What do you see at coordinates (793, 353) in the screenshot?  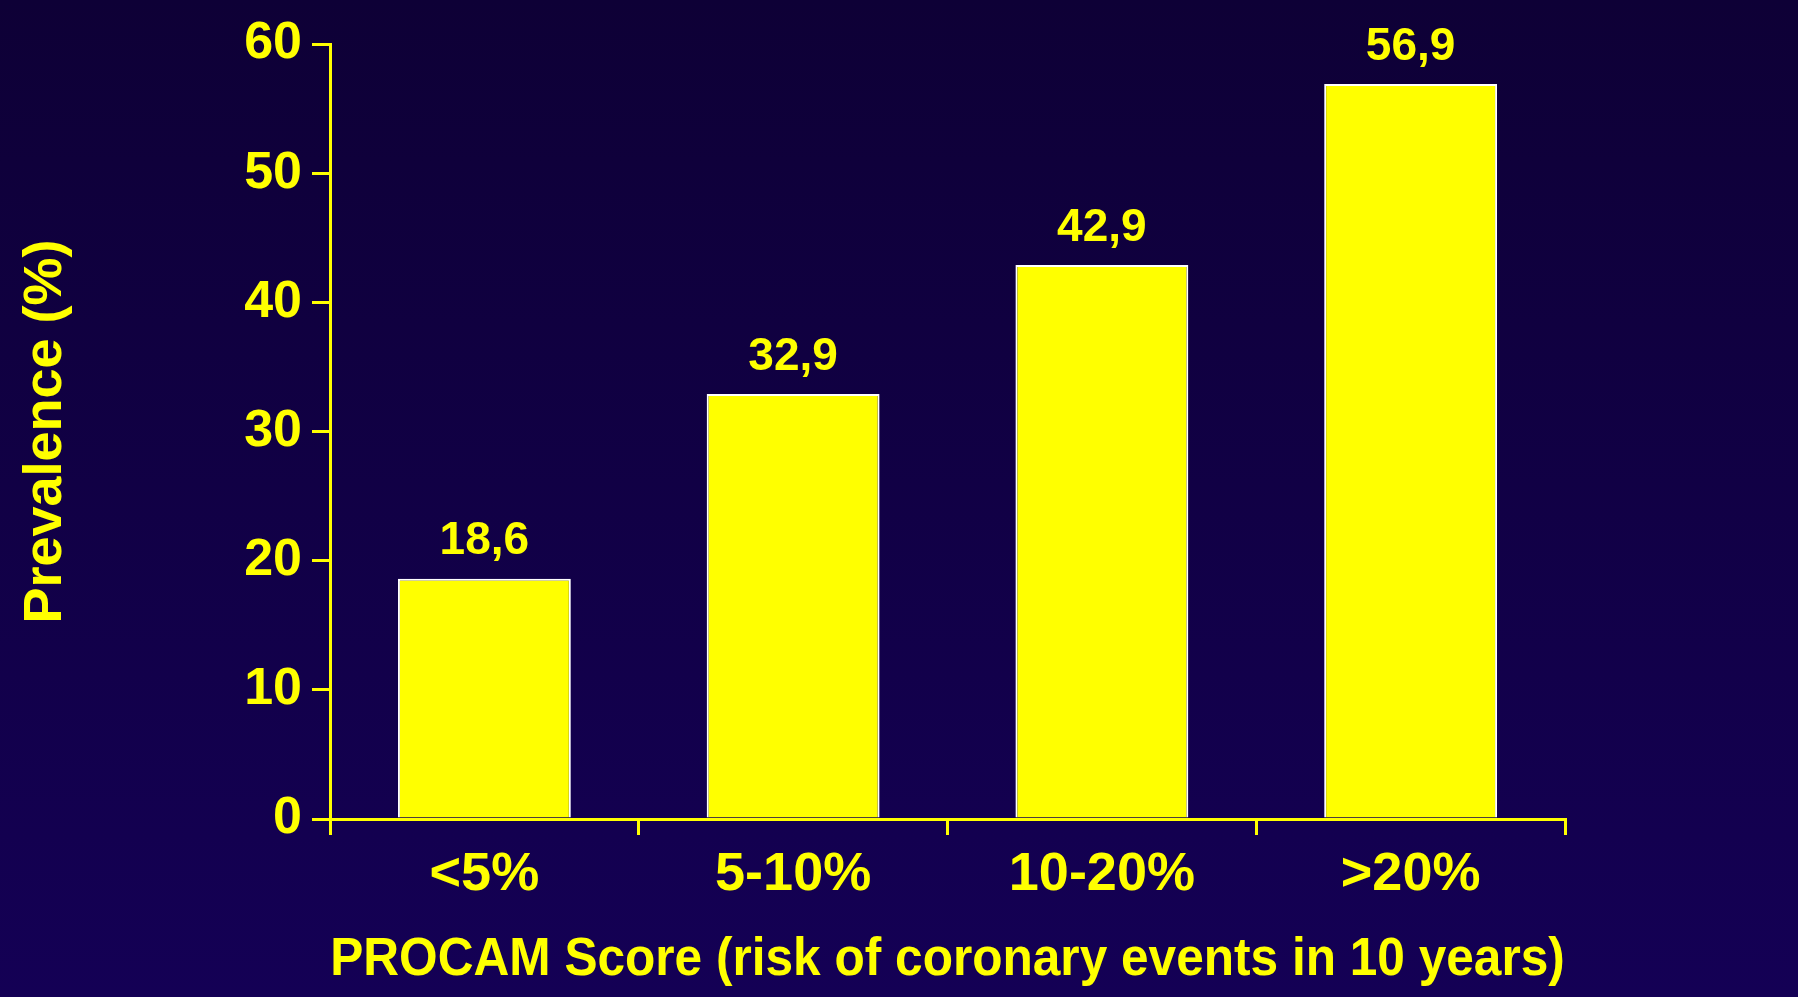 I see `data-label: 32,9` at bounding box center [793, 353].